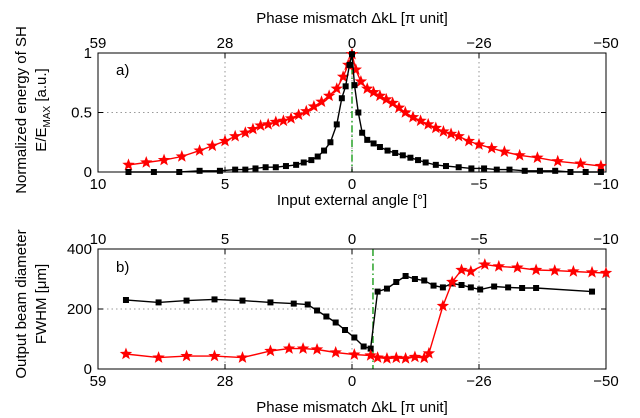  Describe the element at coordinates (33, 110) in the screenshot. I see `panel-a-ylabel: Normalized energy of SH E/EMAX [a.u.]` at that location.